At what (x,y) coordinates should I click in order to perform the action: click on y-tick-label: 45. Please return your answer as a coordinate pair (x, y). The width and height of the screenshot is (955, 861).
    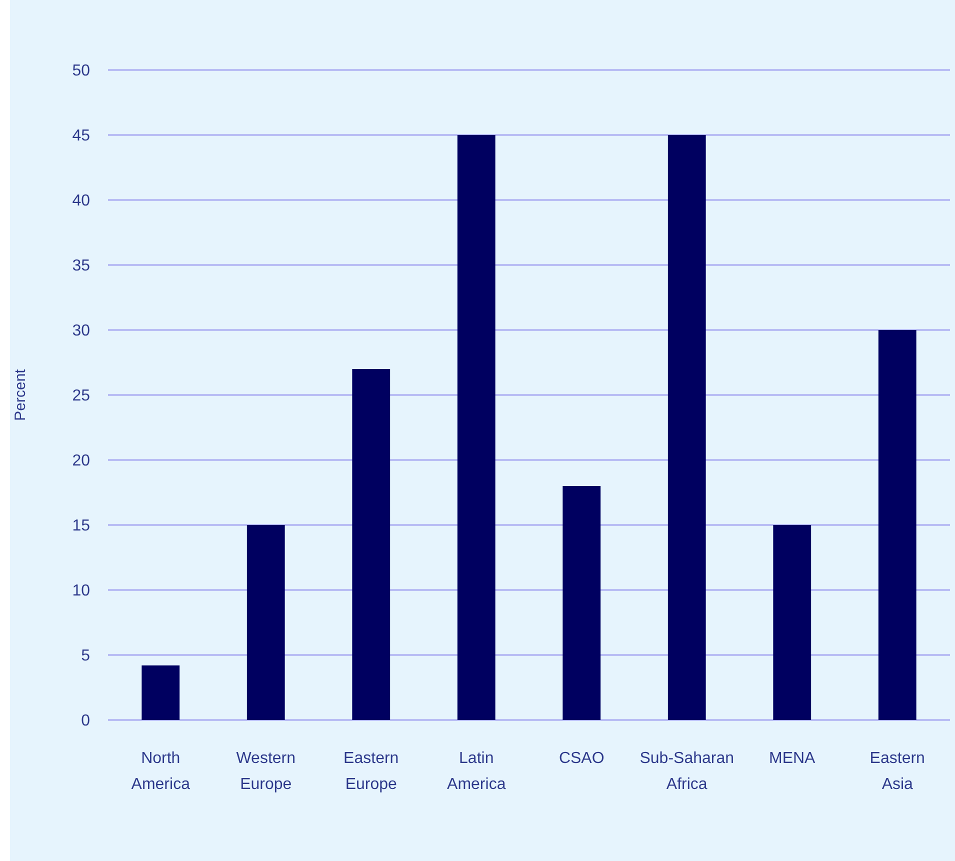
    Looking at the image, I should click on (81, 136).